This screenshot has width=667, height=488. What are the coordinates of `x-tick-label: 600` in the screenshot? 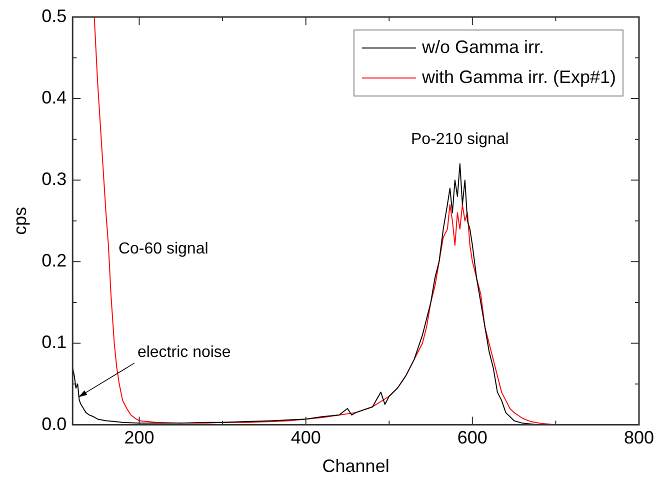 It's located at (472, 438).